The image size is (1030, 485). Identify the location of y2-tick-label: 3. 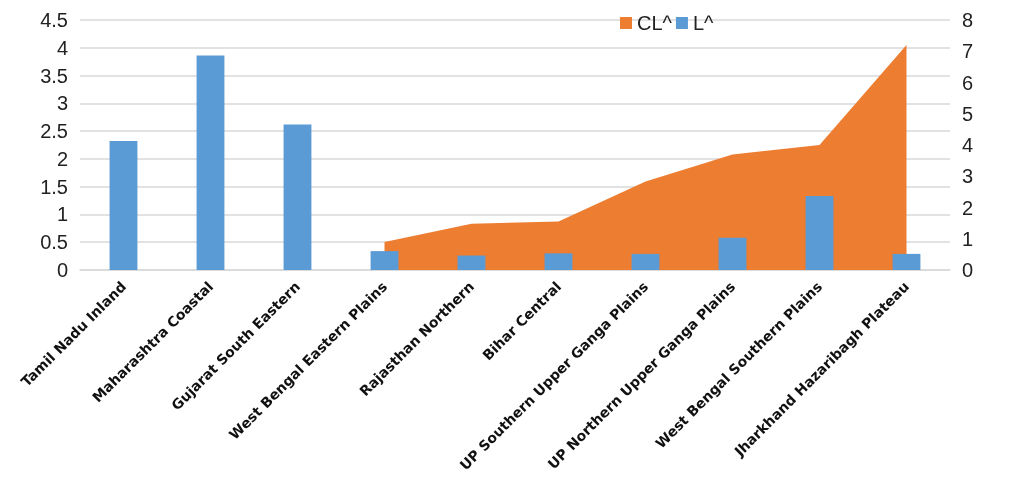
(968, 176).